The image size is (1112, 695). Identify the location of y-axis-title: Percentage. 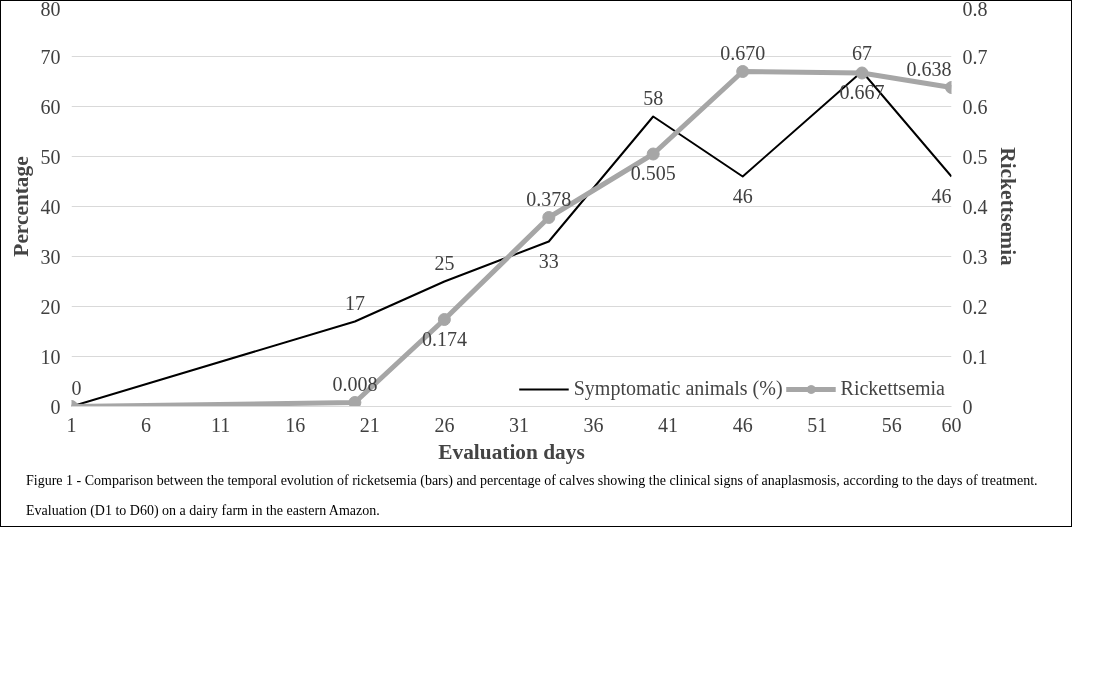
(20, 206).